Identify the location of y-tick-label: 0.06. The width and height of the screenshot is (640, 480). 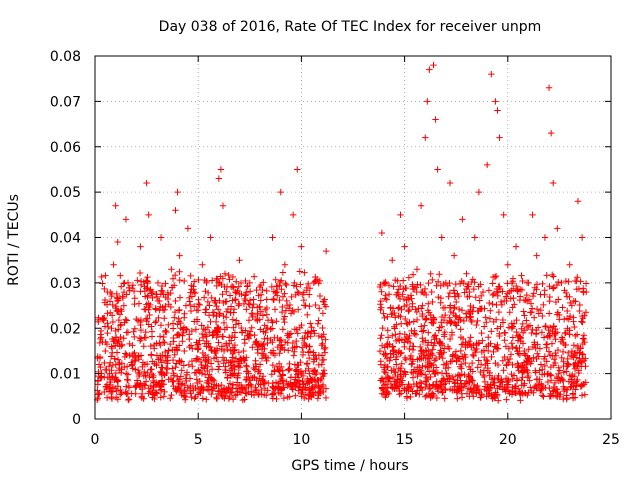
(65, 148).